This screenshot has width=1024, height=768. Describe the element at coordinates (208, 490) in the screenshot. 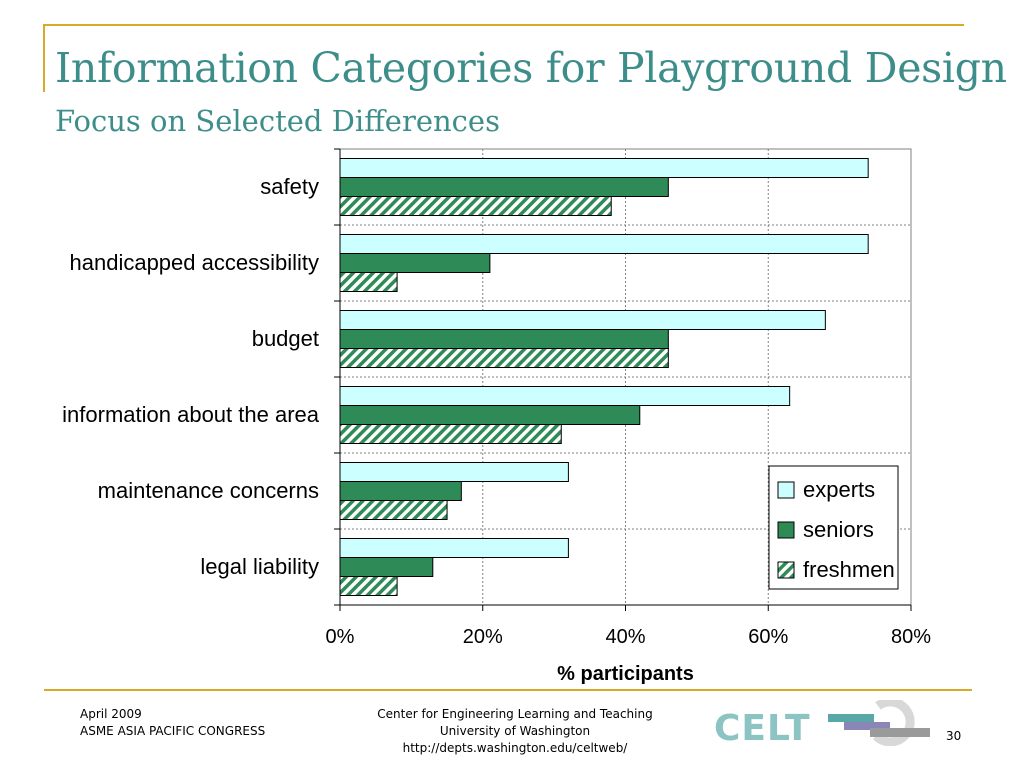

I see `category-label: maintenance concerns` at that location.